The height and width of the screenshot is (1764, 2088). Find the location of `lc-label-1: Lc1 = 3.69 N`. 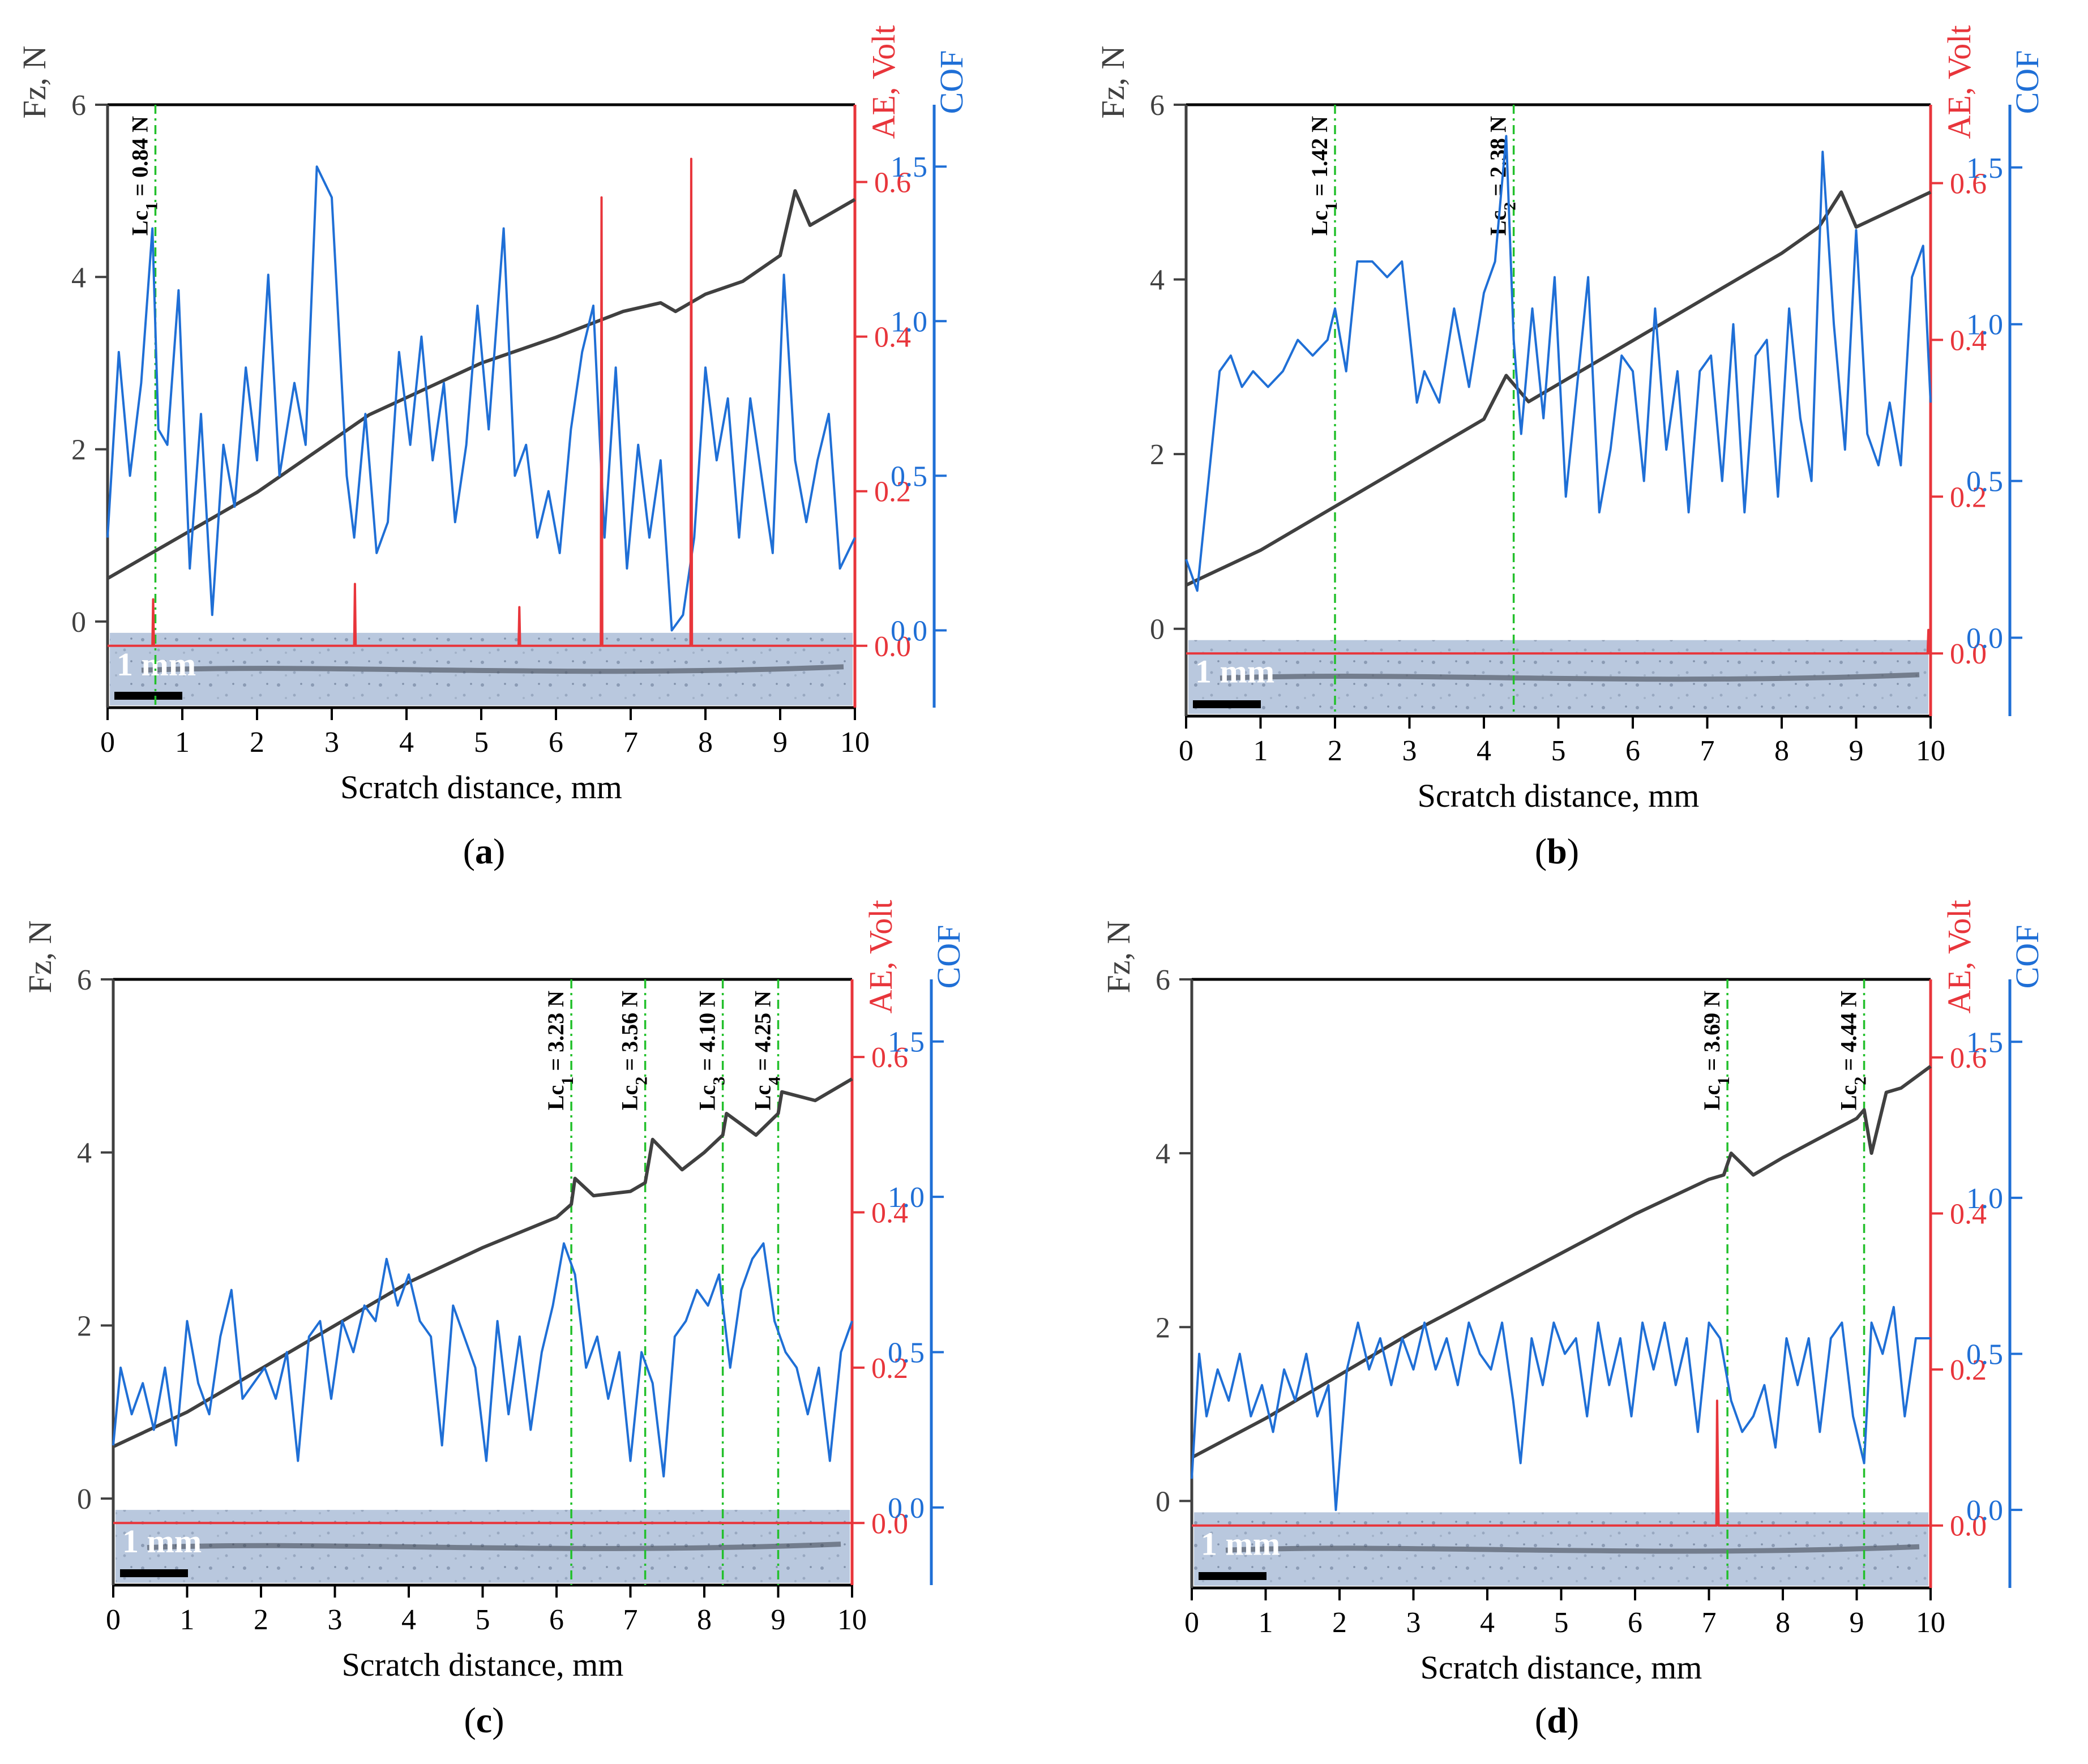

lc-label-1: Lc1 = 3.69 N is located at coordinates (1716, 1050).